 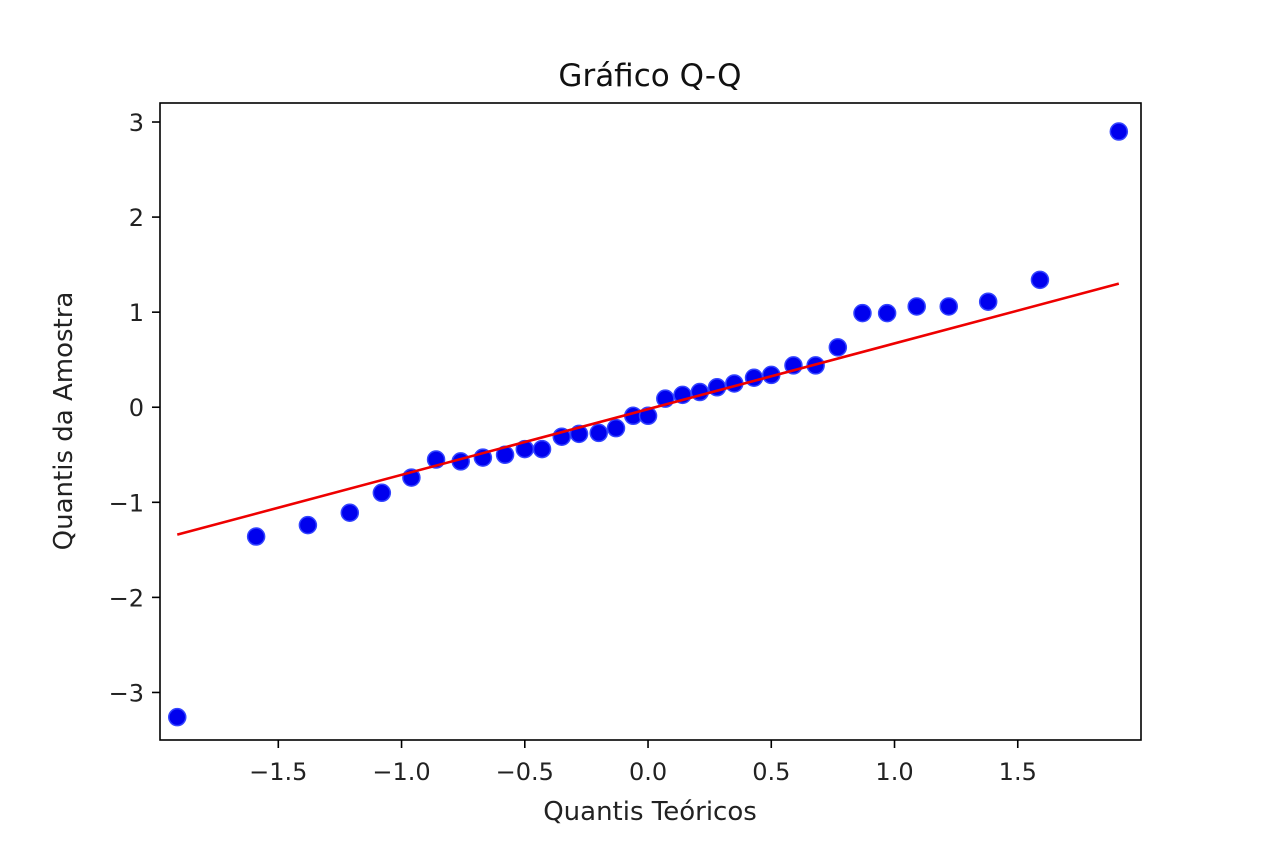 What do you see at coordinates (126, 503) in the screenshot?
I see `y-tick-label: −1` at bounding box center [126, 503].